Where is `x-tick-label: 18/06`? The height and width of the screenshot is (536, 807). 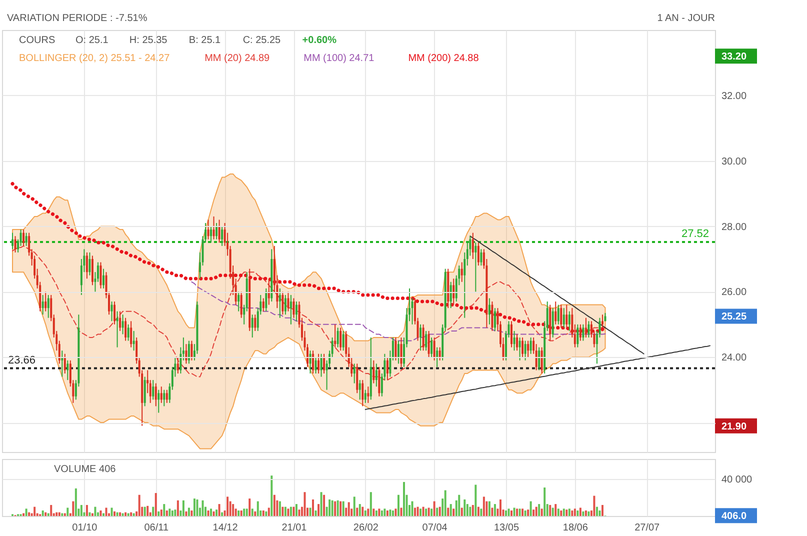 x-tick-label: 18/06 is located at coordinates (575, 528).